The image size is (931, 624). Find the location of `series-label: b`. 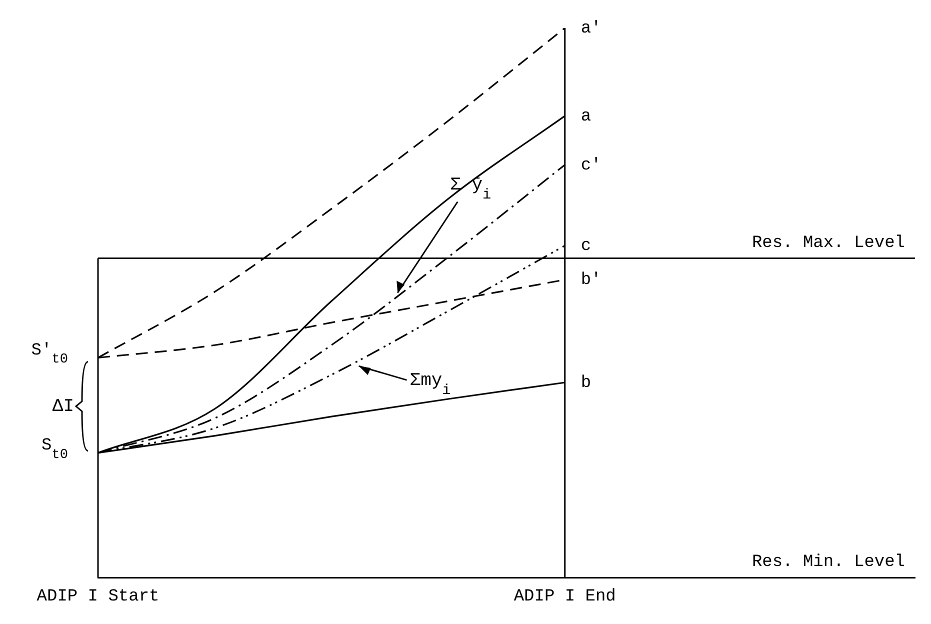

series-label: b is located at coordinates (586, 383).